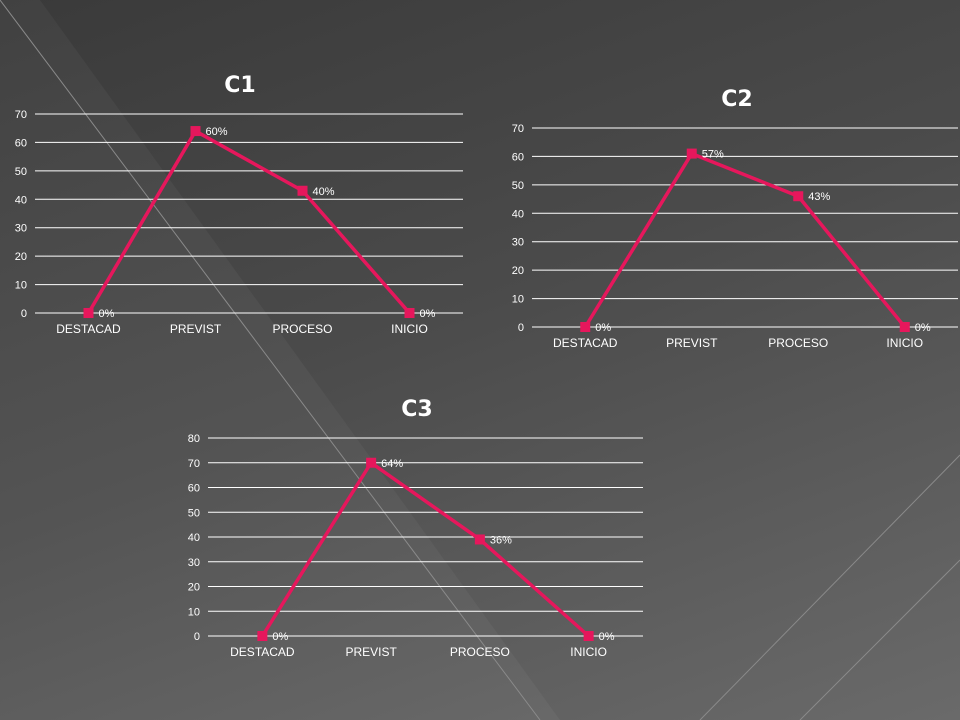 Image resolution: width=960 pixels, height=720 pixels. Describe the element at coordinates (392, 464) in the screenshot. I see `data-label: 64%` at that location.